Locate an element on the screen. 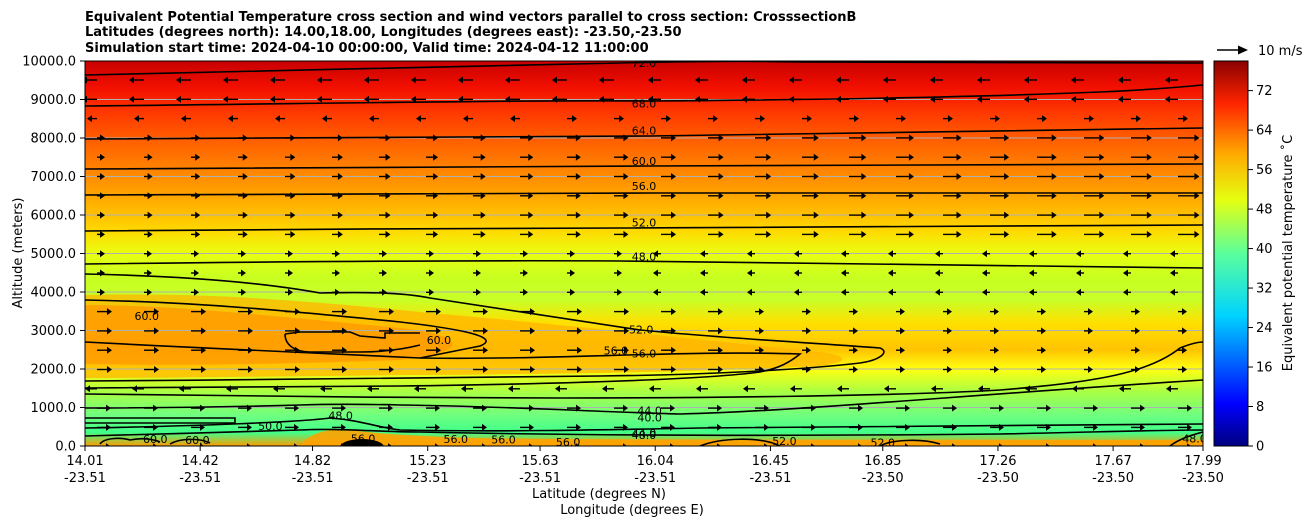 This screenshot has height=526, width=1308. contour-label-25: 52.0 is located at coordinates (883, 443).